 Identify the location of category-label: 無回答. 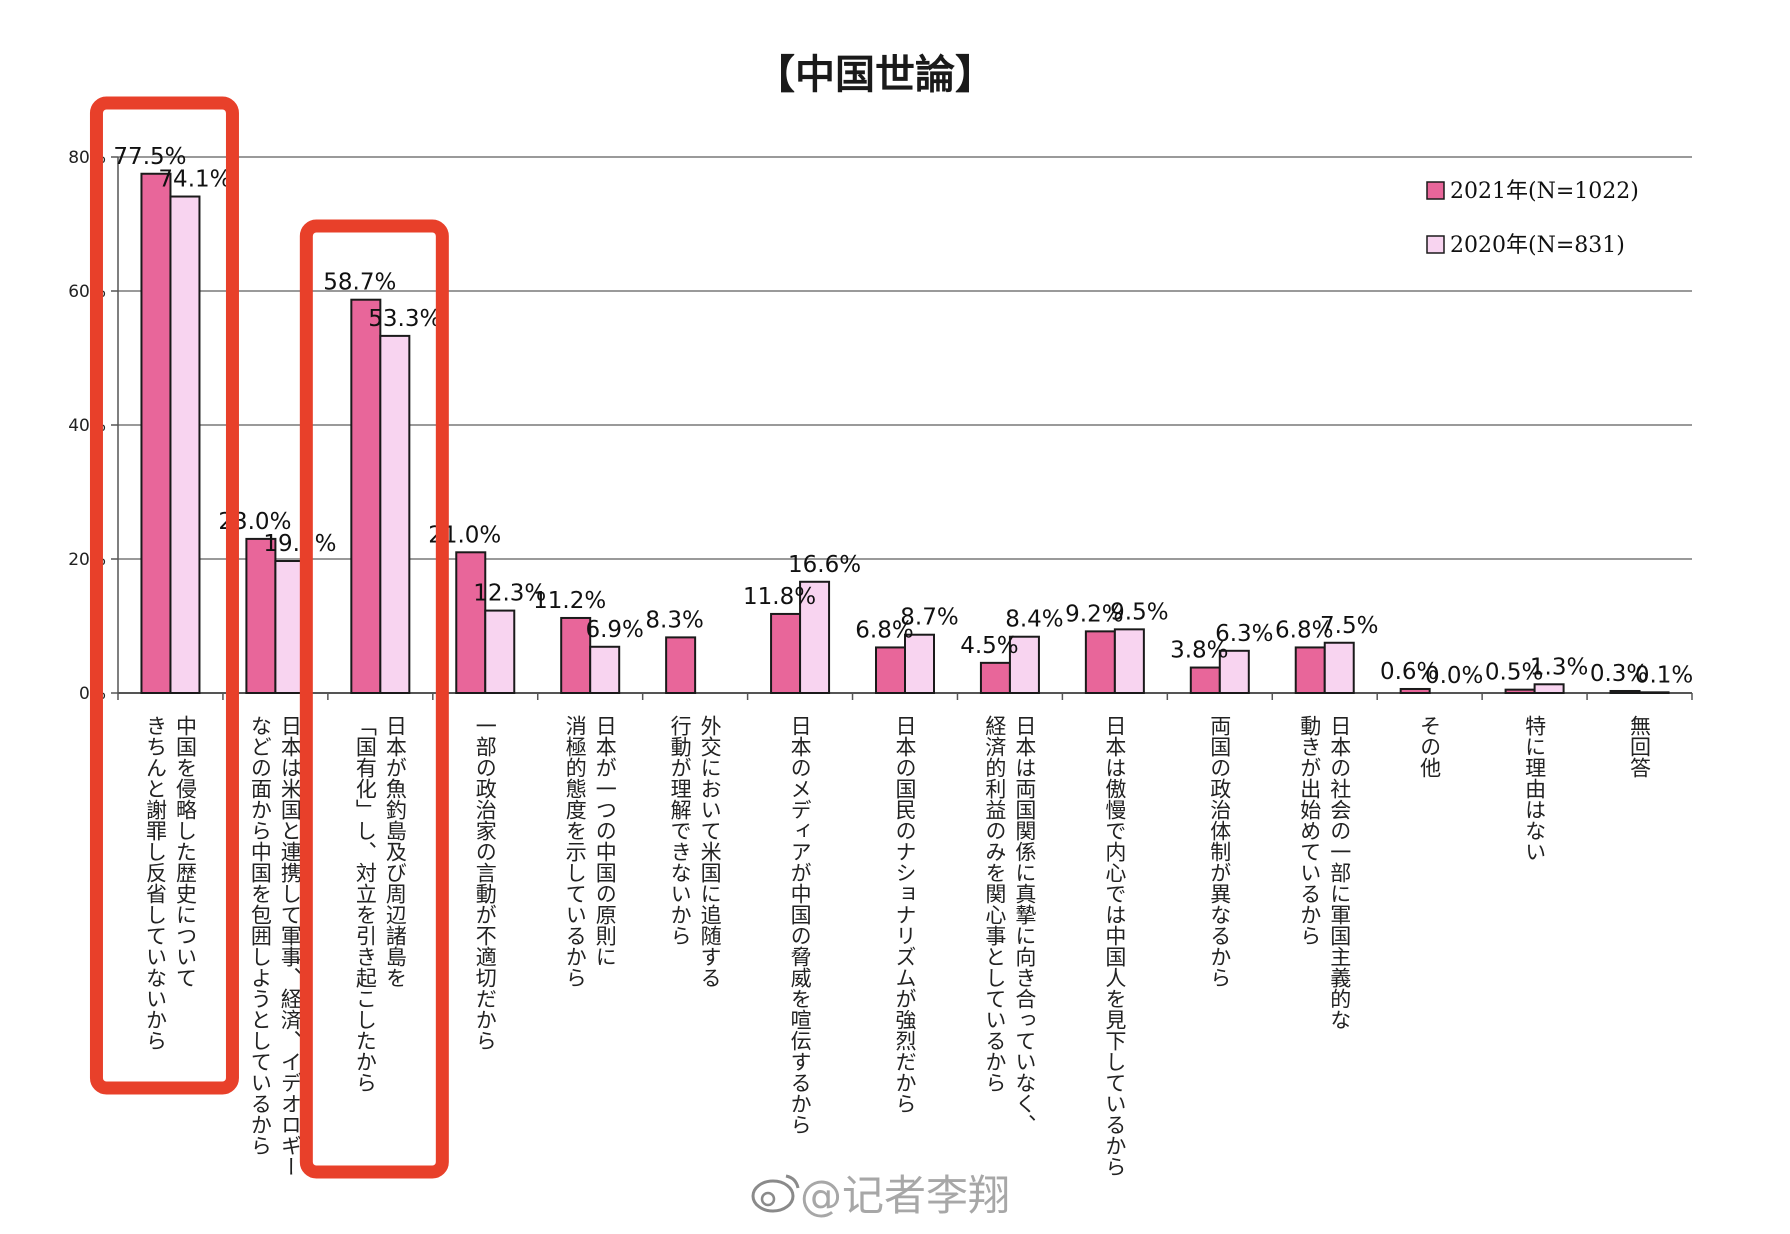
(1640, 746).